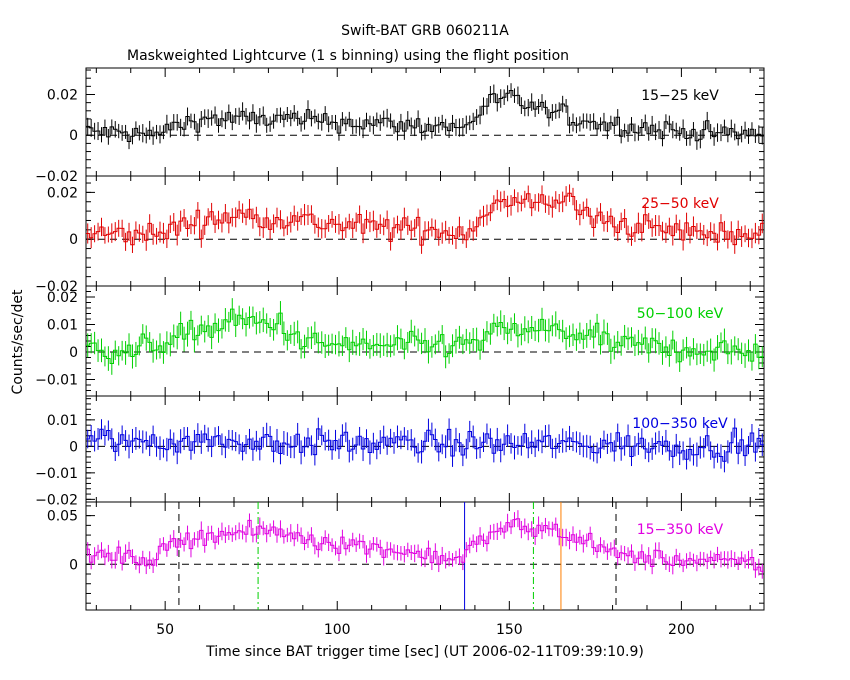 Image resolution: width=850 pixels, height=680 pixels. I want to click on panel-frame, so click(425, 556).